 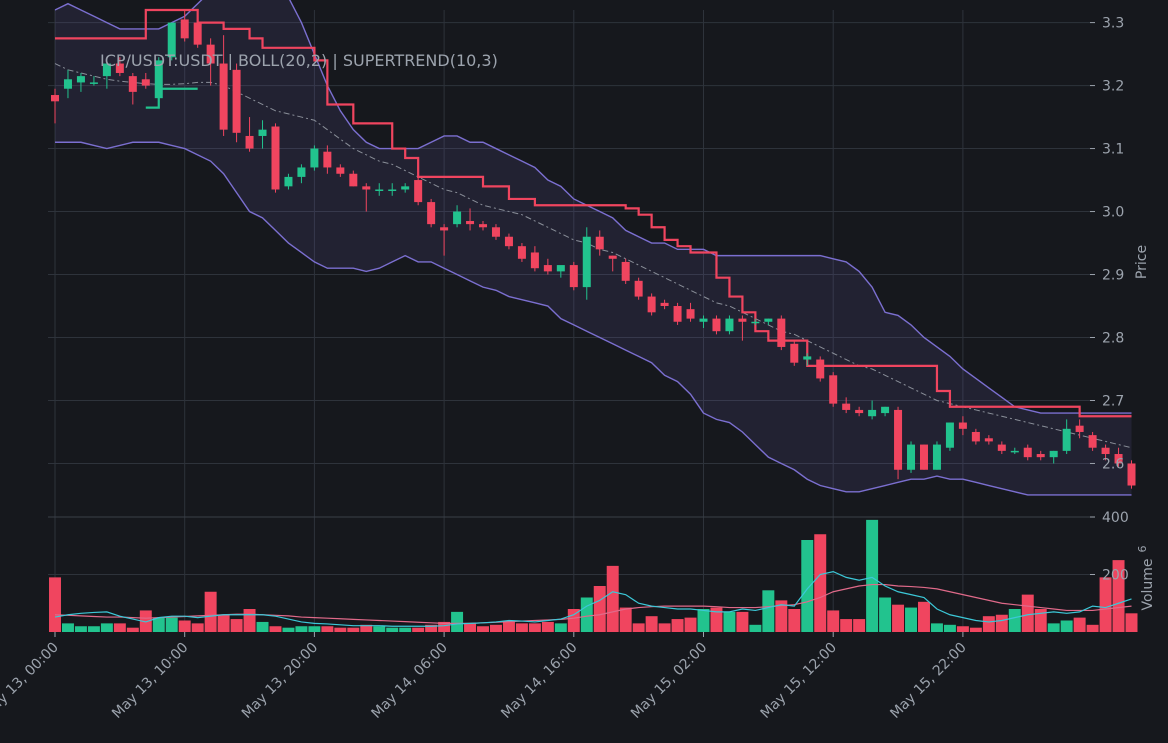 I want to click on price-tick-label: 3.3, so click(x=1113, y=24).